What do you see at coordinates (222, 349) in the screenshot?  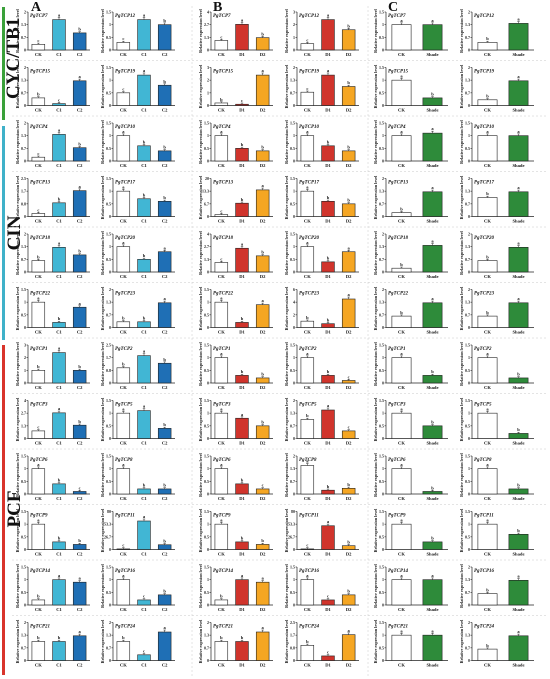 I see `gene-title: PgTCP1` at bounding box center [222, 349].